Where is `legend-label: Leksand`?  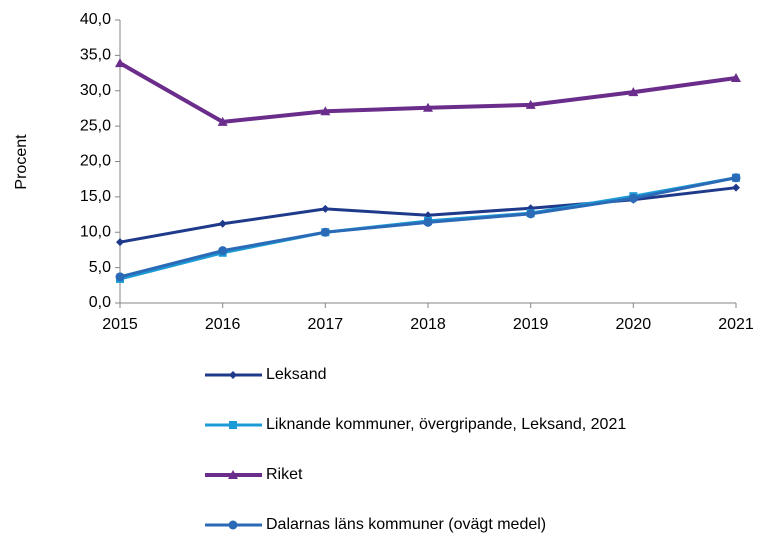
legend-label: Leksand is located at coordinates (296, 374).